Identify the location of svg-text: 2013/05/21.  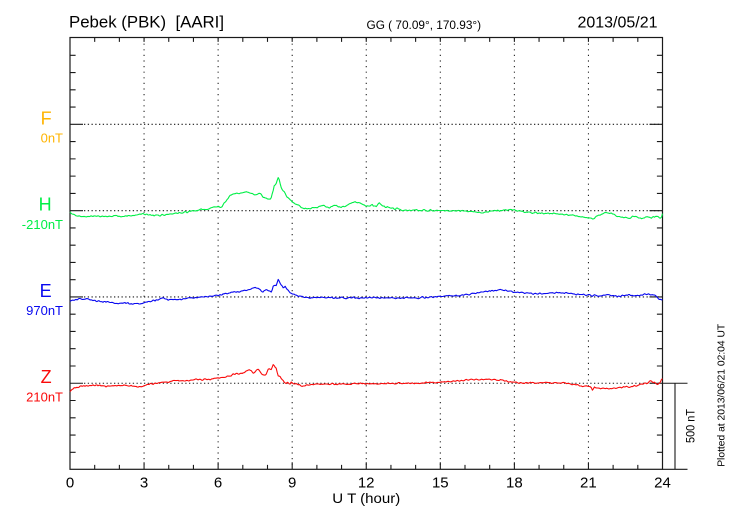
(618, 23).